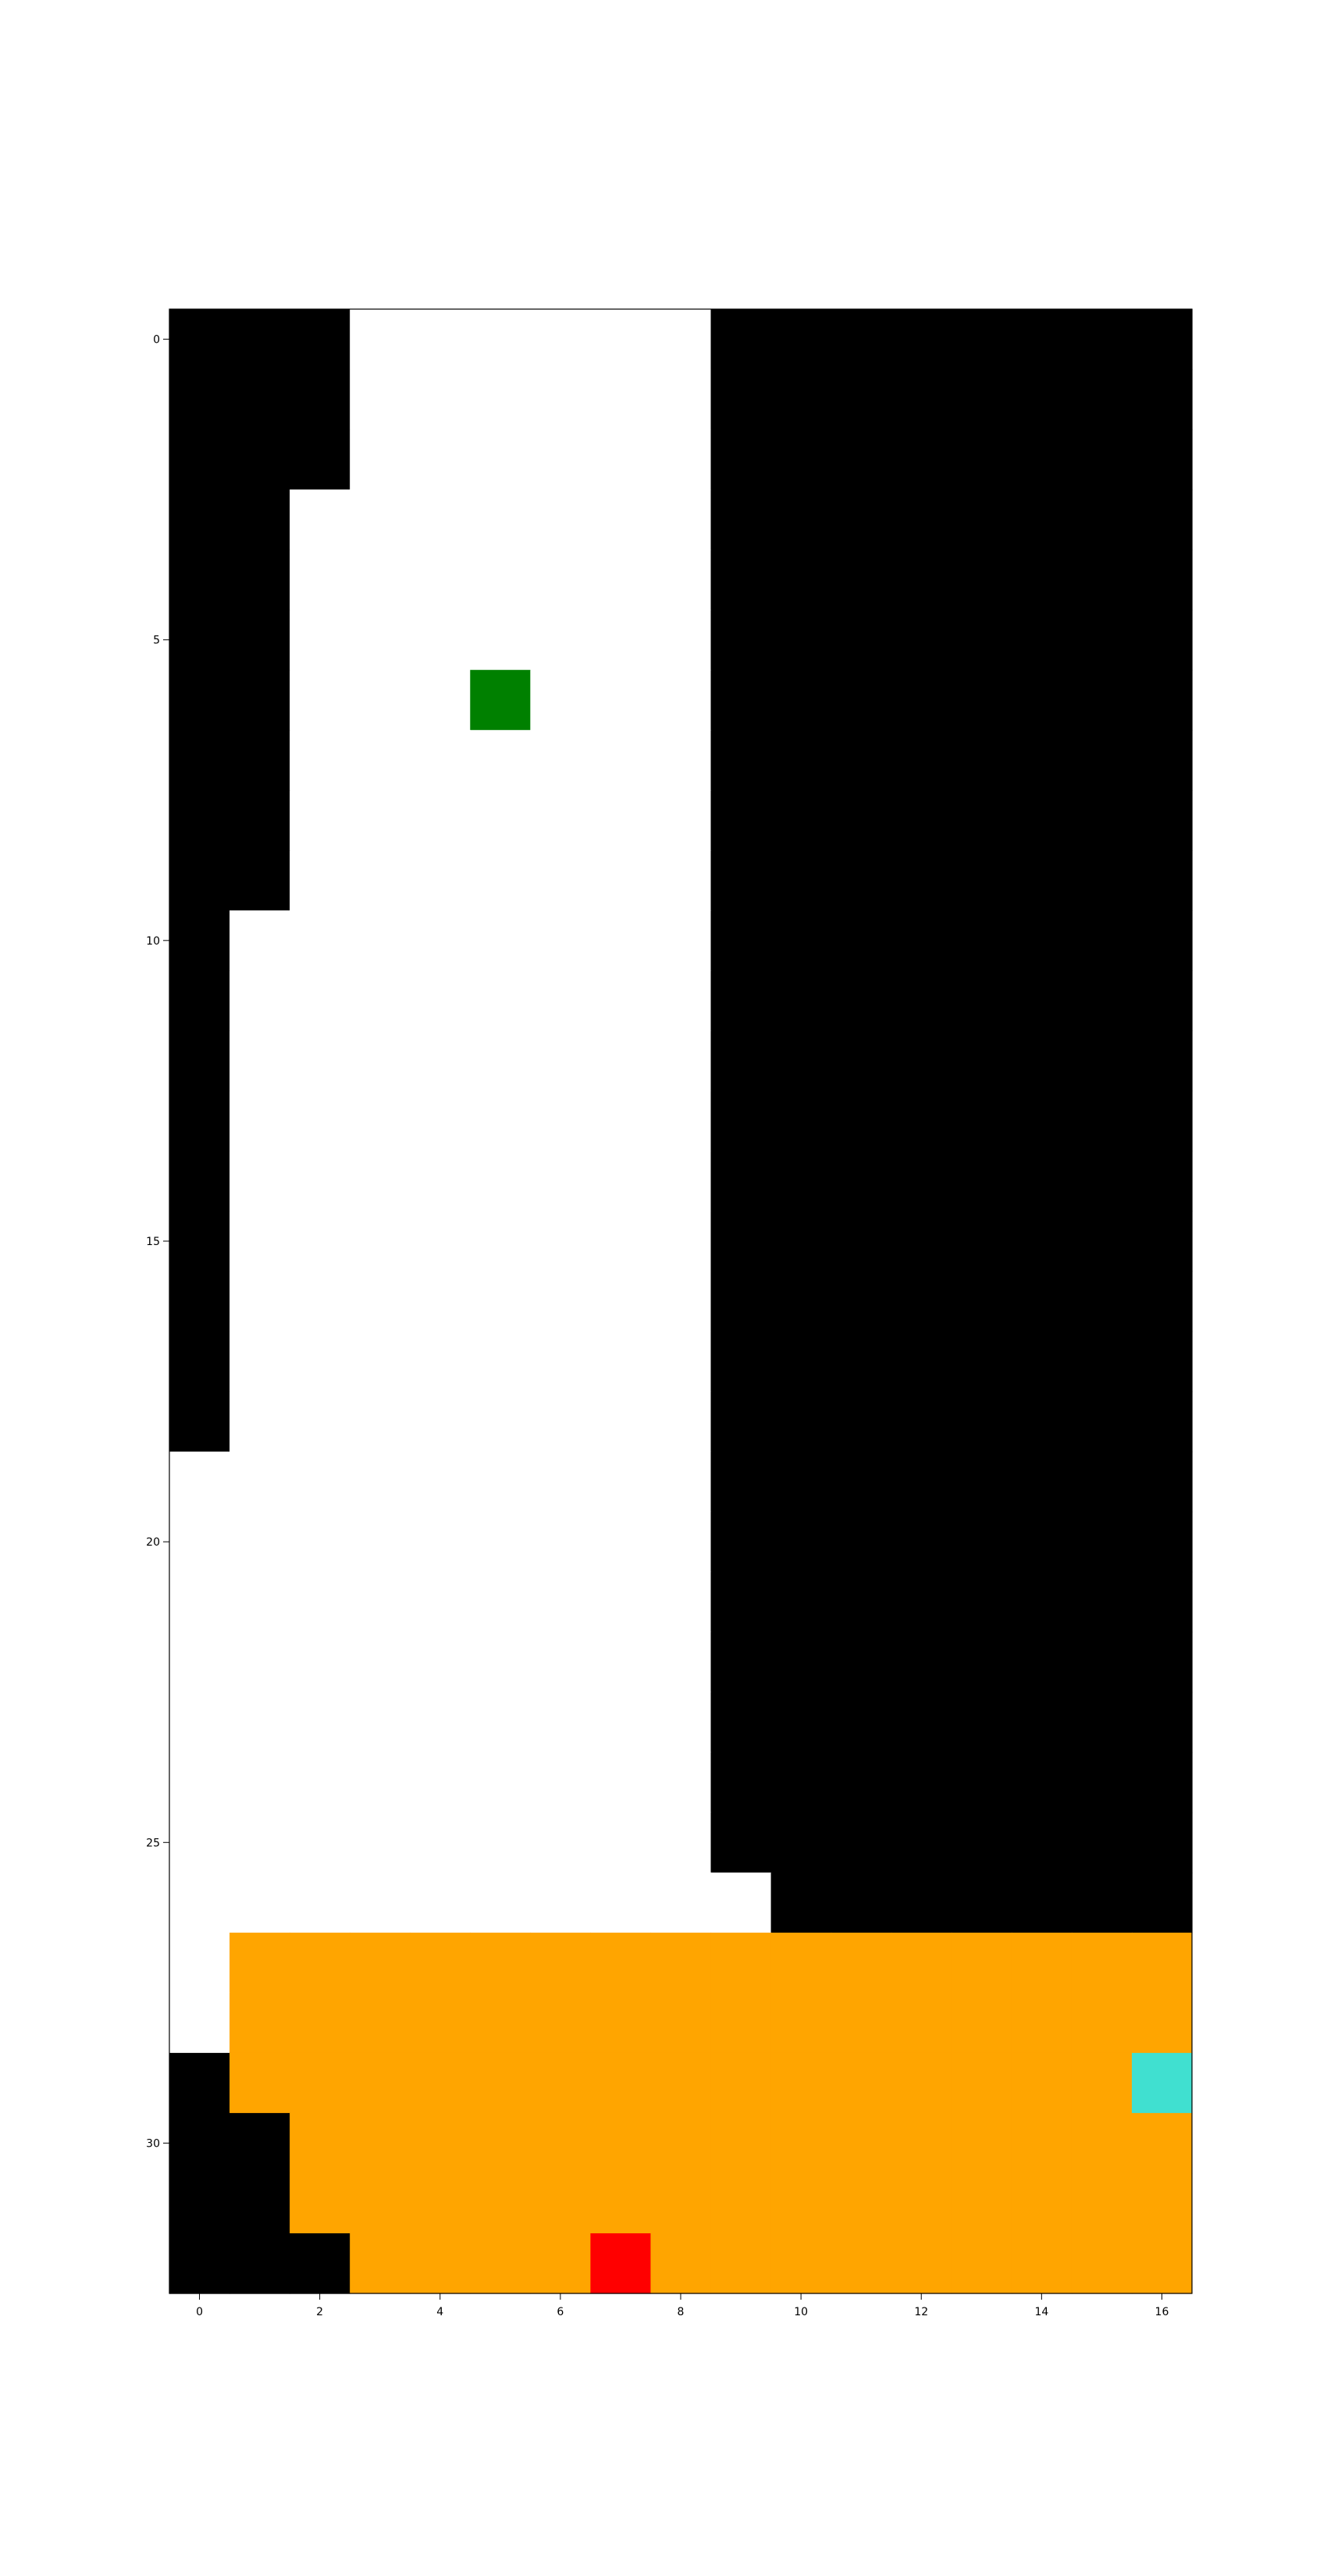 The image size is (1327, 2576). What do you see at coordinates (681, 2312) in the screenshot?
I see `x-tick-label: 8` at bounding box center [681, 2312].